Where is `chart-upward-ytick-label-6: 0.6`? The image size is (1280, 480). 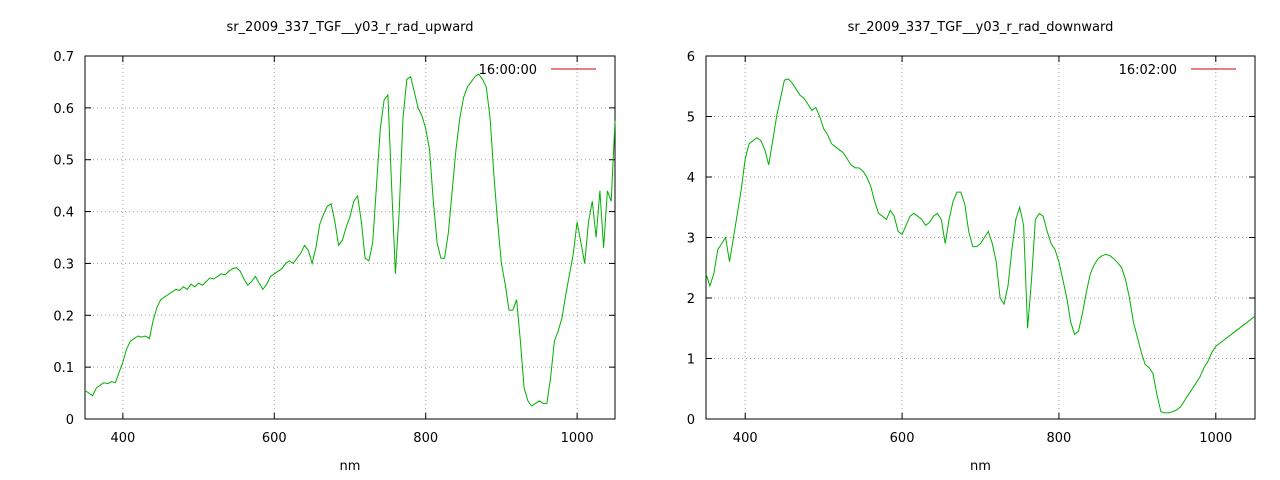 chart-upward-ytick-label-6: 0.6 is located at coordinates (63, 109).